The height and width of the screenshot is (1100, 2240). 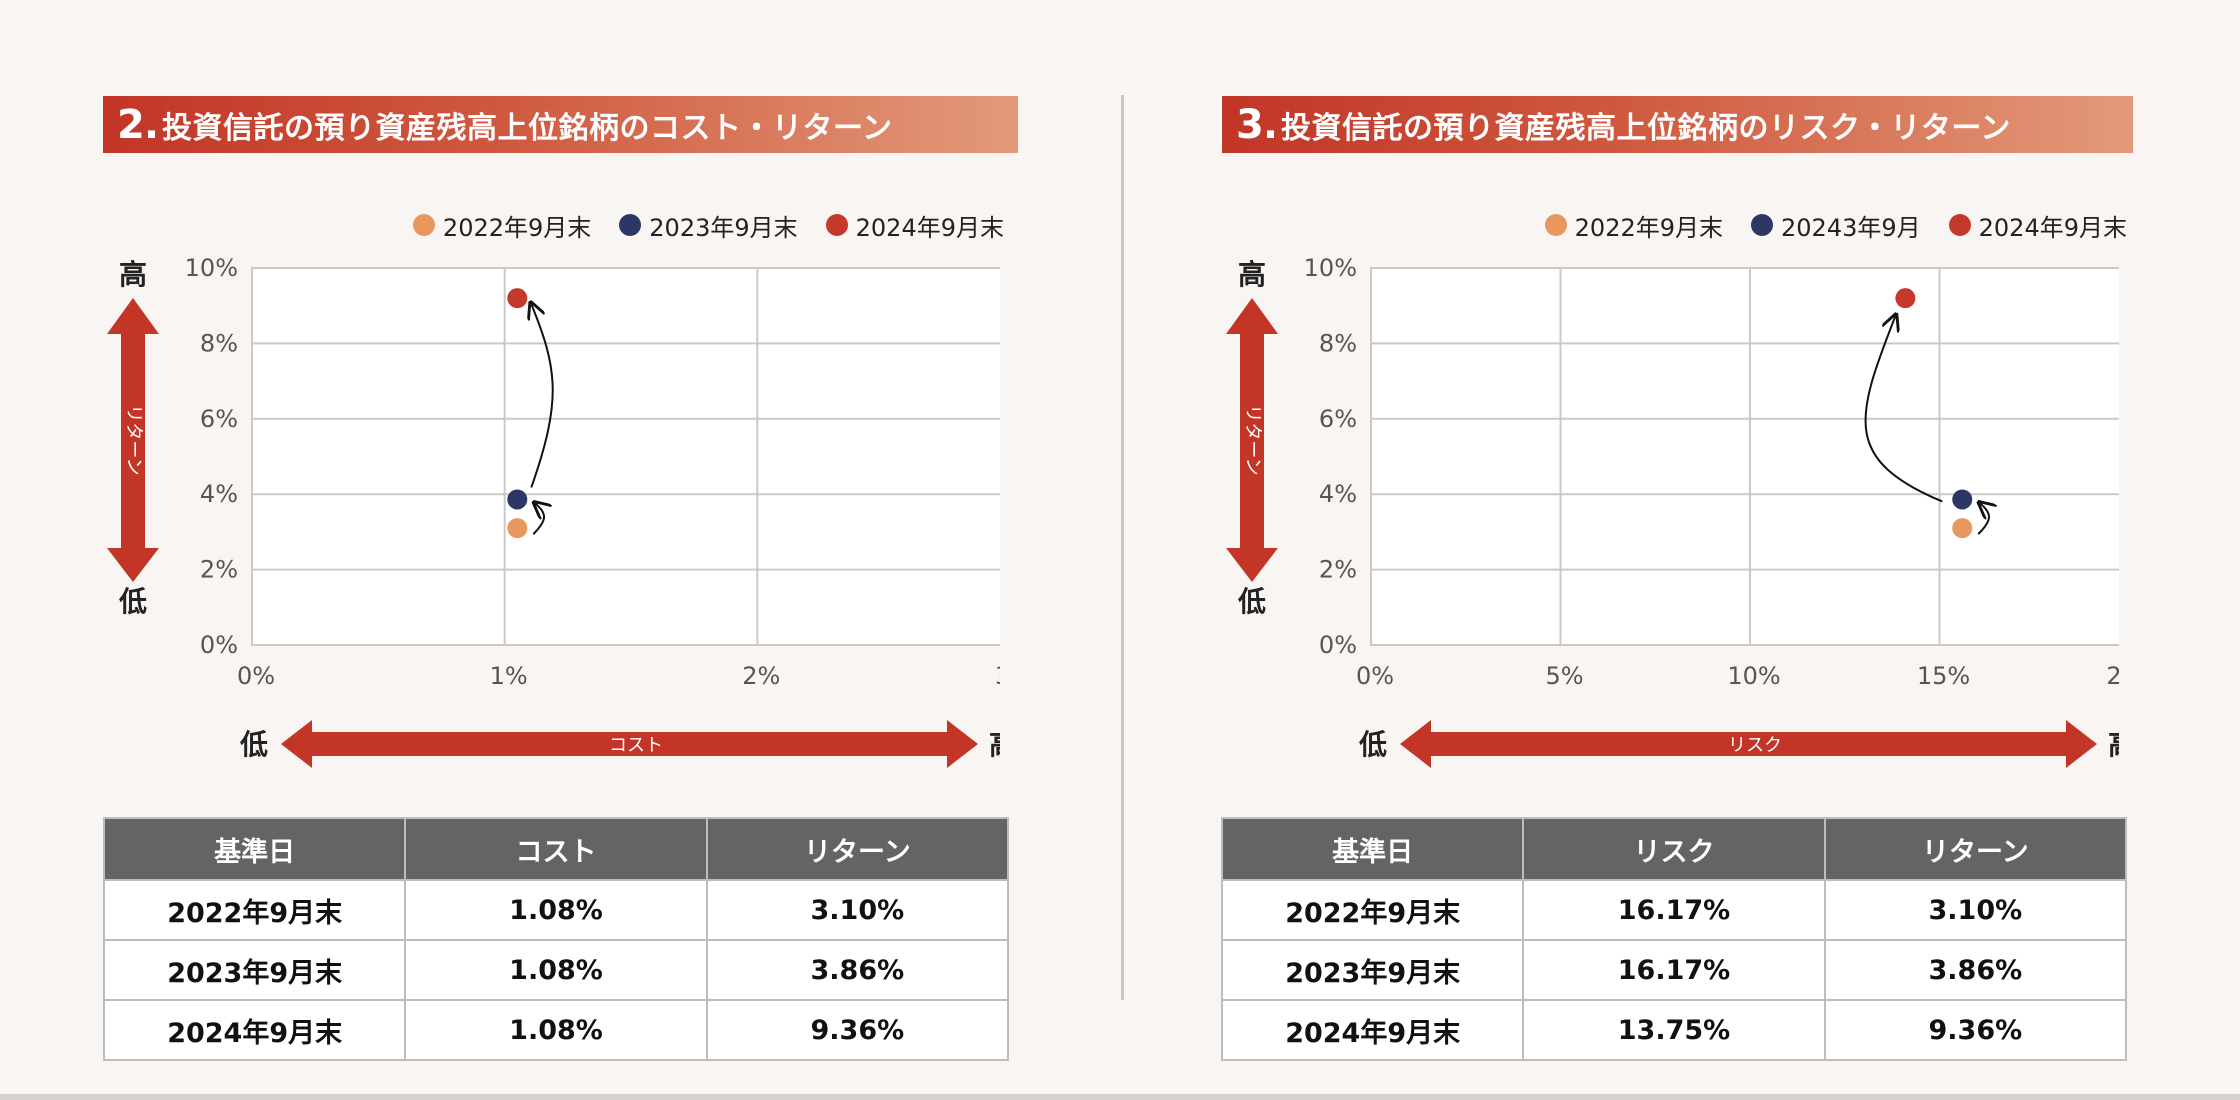 I want to click on title-number: 3., so click(x=1257, y=124).